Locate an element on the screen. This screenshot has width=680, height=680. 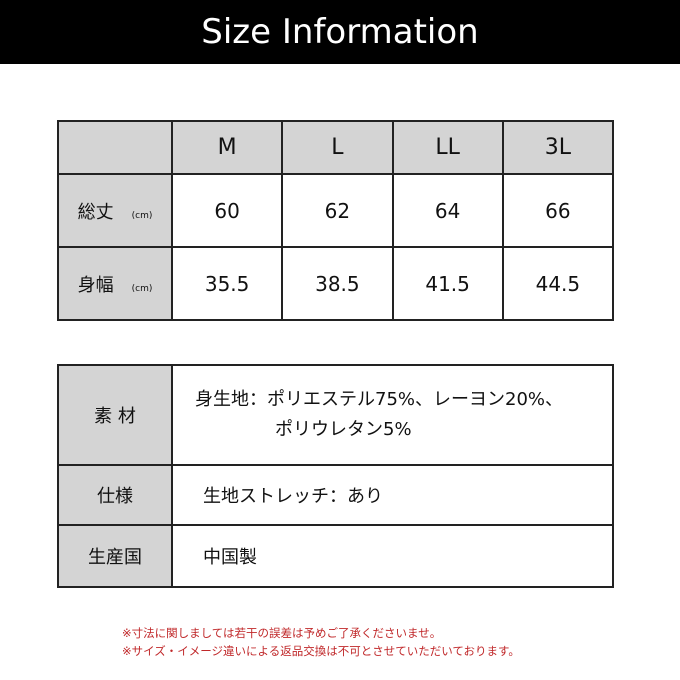
spec-value: 生地ストレッチ：あり is located at coordinates (392, 495).